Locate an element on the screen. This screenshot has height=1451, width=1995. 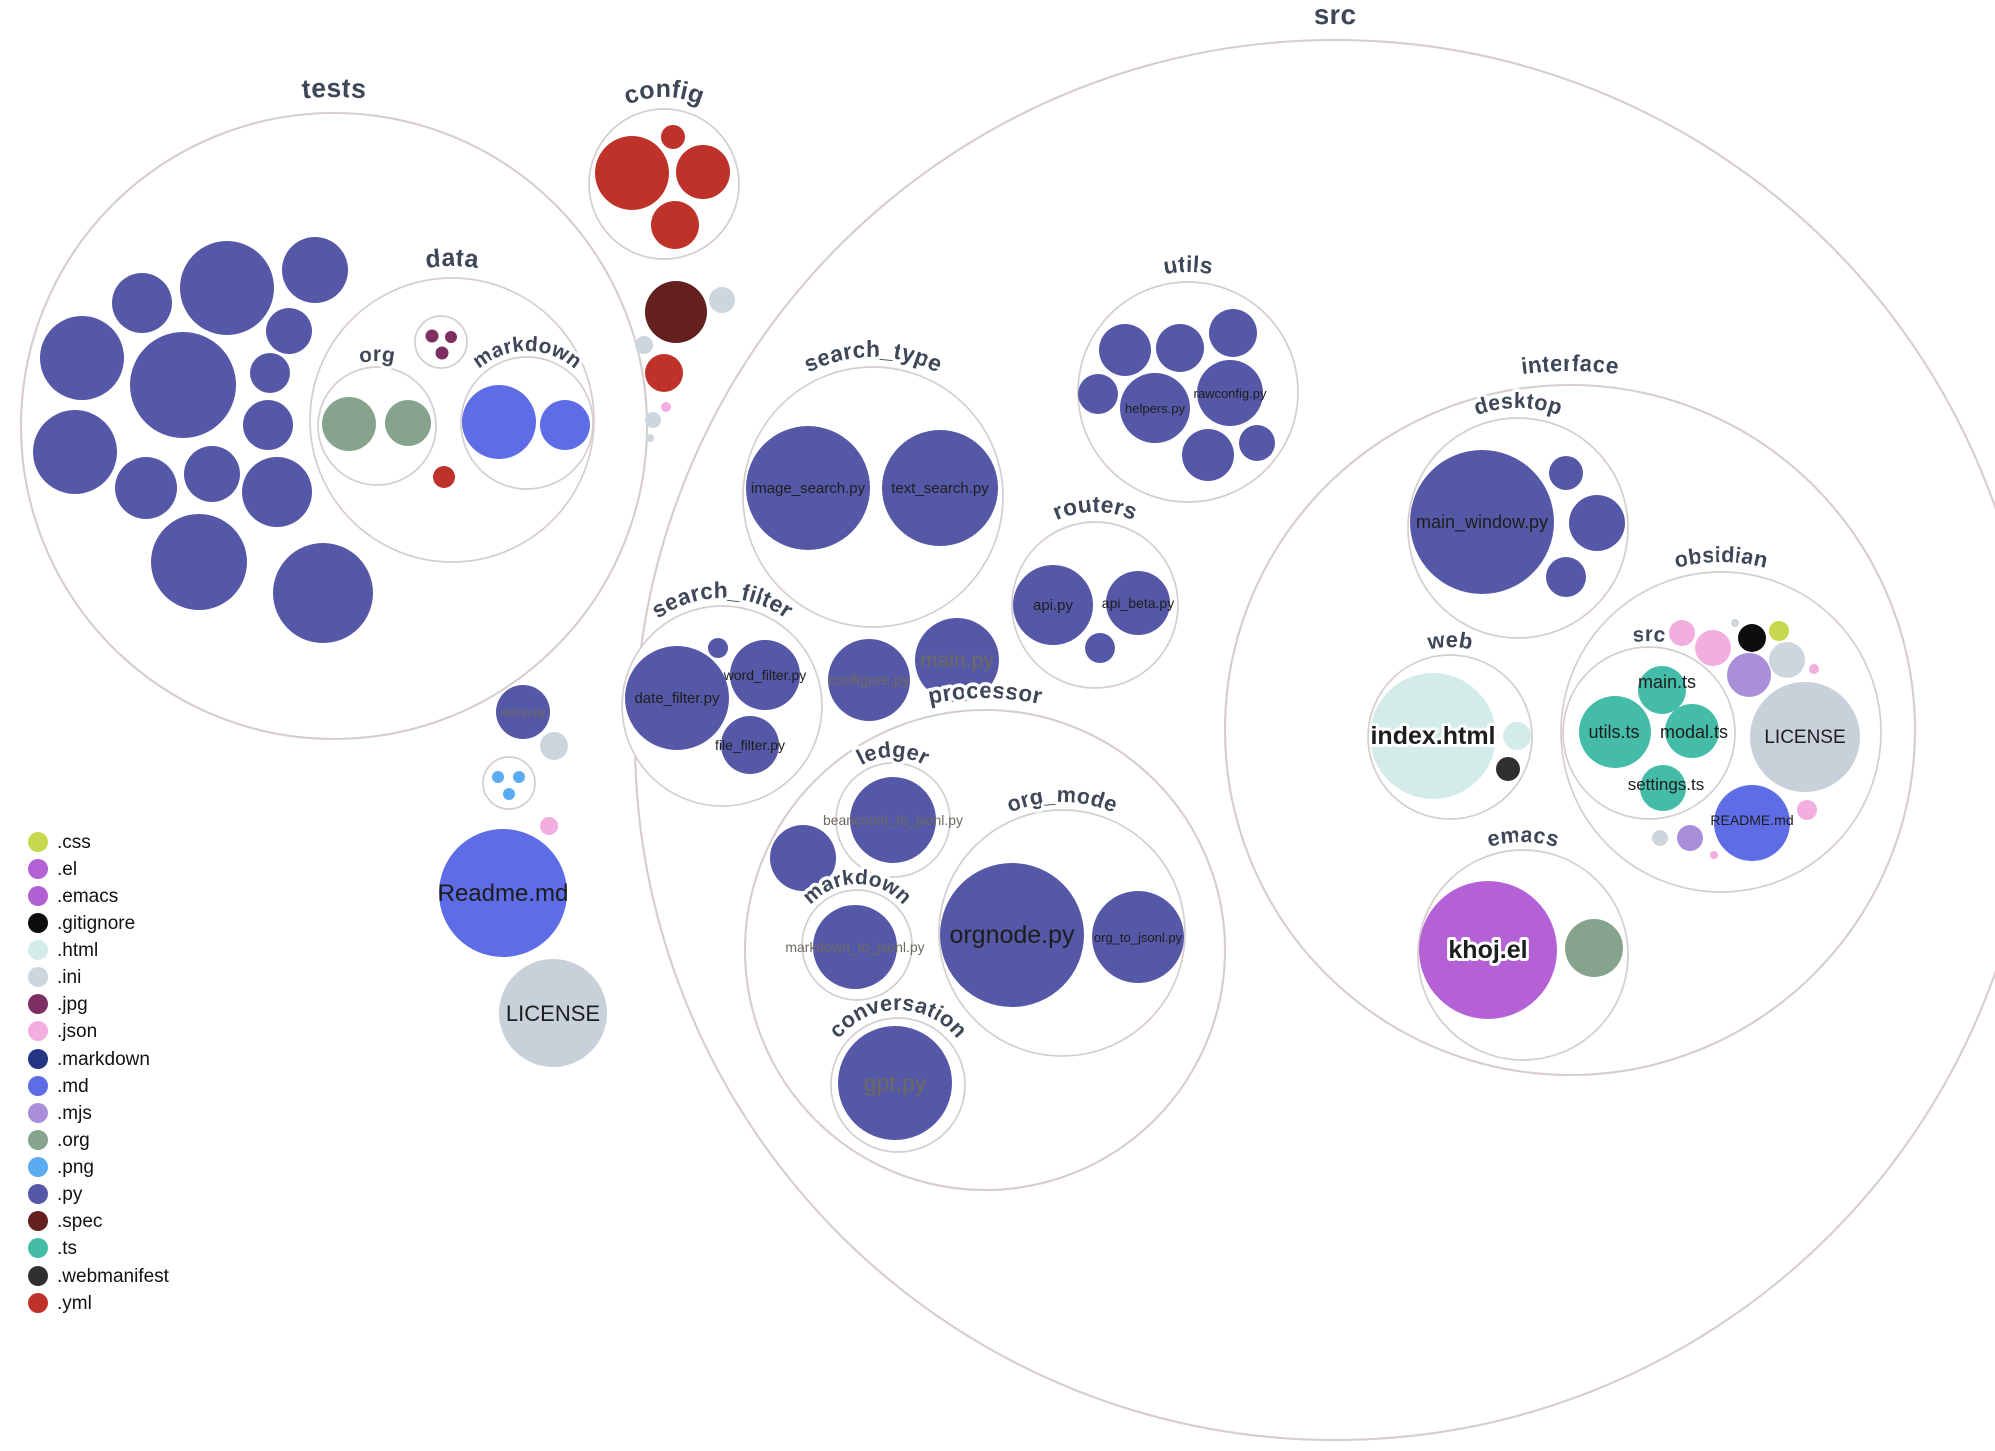
modal-ts-file-circle is located at coordinates (1692, 731).